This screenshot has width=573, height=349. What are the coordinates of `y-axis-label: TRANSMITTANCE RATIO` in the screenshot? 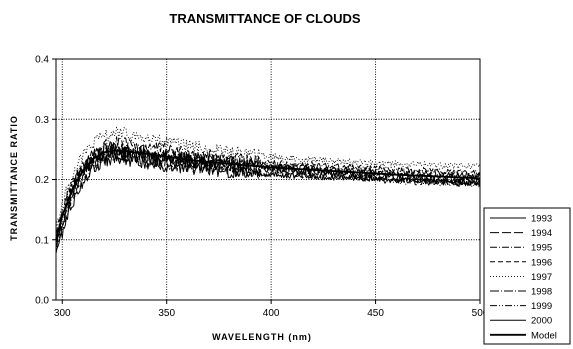 It's located at (14, 178).